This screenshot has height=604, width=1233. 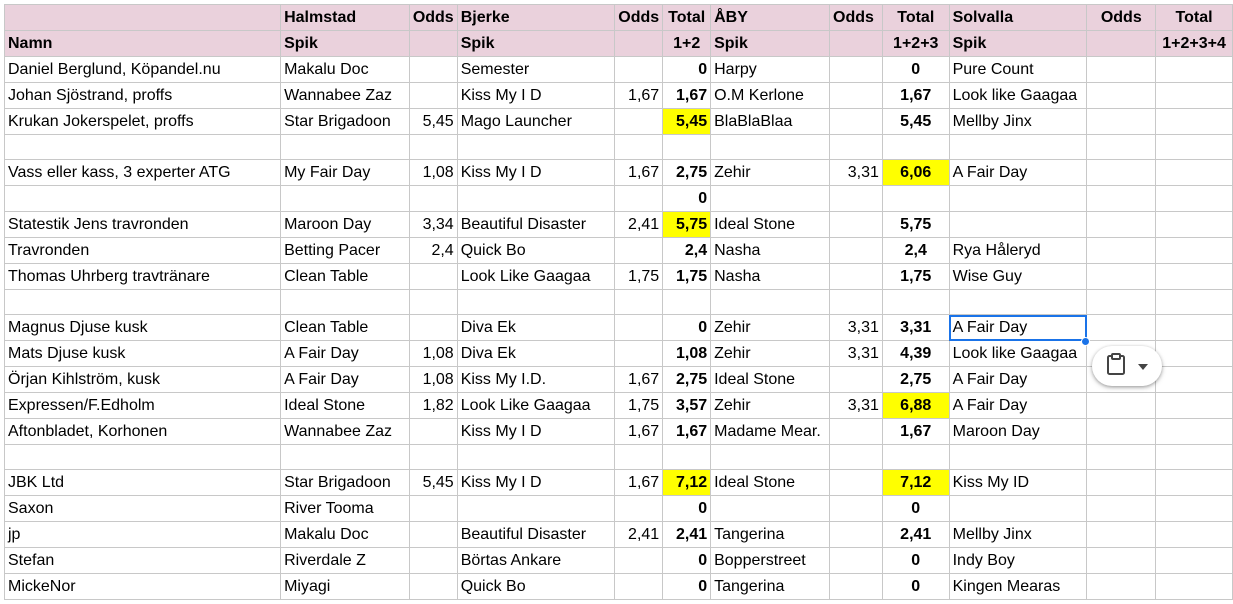 What do you see at coordinates (142, 172) in the screenshot?
I see `cell-namn: Vass eller kass, 3 experter ATG` at bounding box center [142, 172].